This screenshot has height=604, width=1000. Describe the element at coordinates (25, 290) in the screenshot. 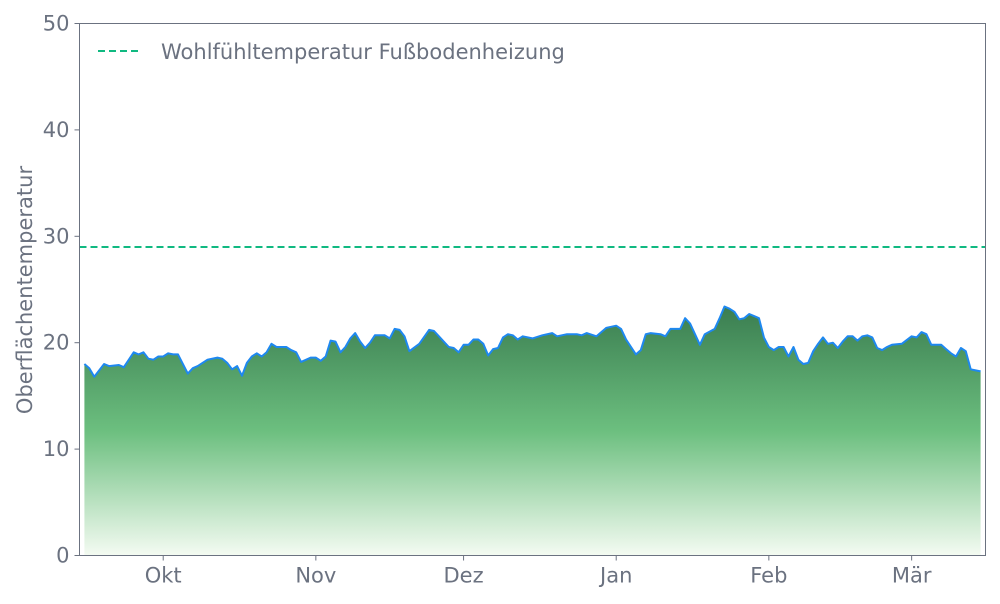

I see `y-axis-label: Oberflächentemperatur` at that location.